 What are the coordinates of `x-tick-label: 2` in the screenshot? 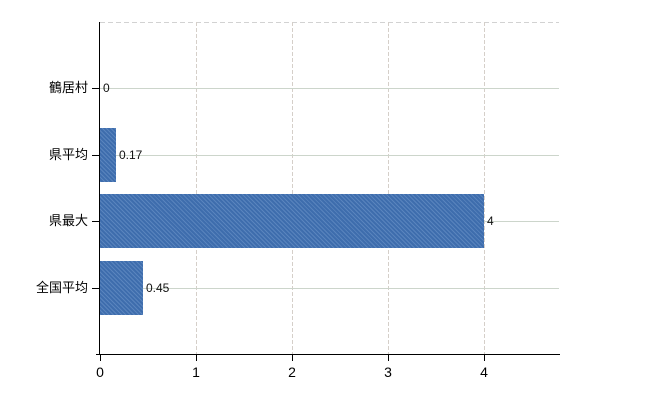 It's located at (292, 372).